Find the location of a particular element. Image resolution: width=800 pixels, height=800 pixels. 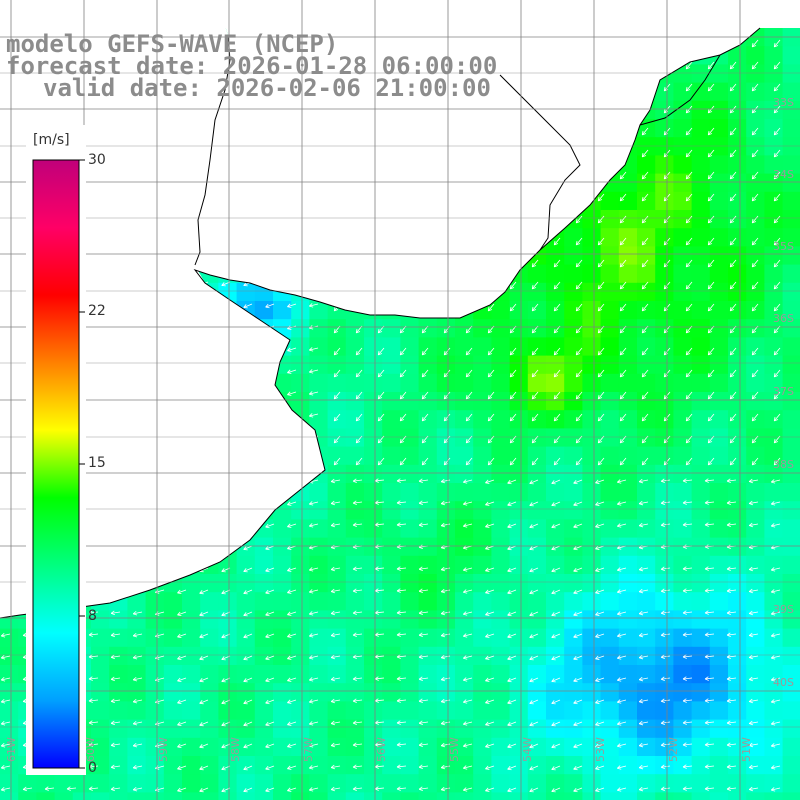

lat-label-33s: 33S is located at coordinates (783, 102).